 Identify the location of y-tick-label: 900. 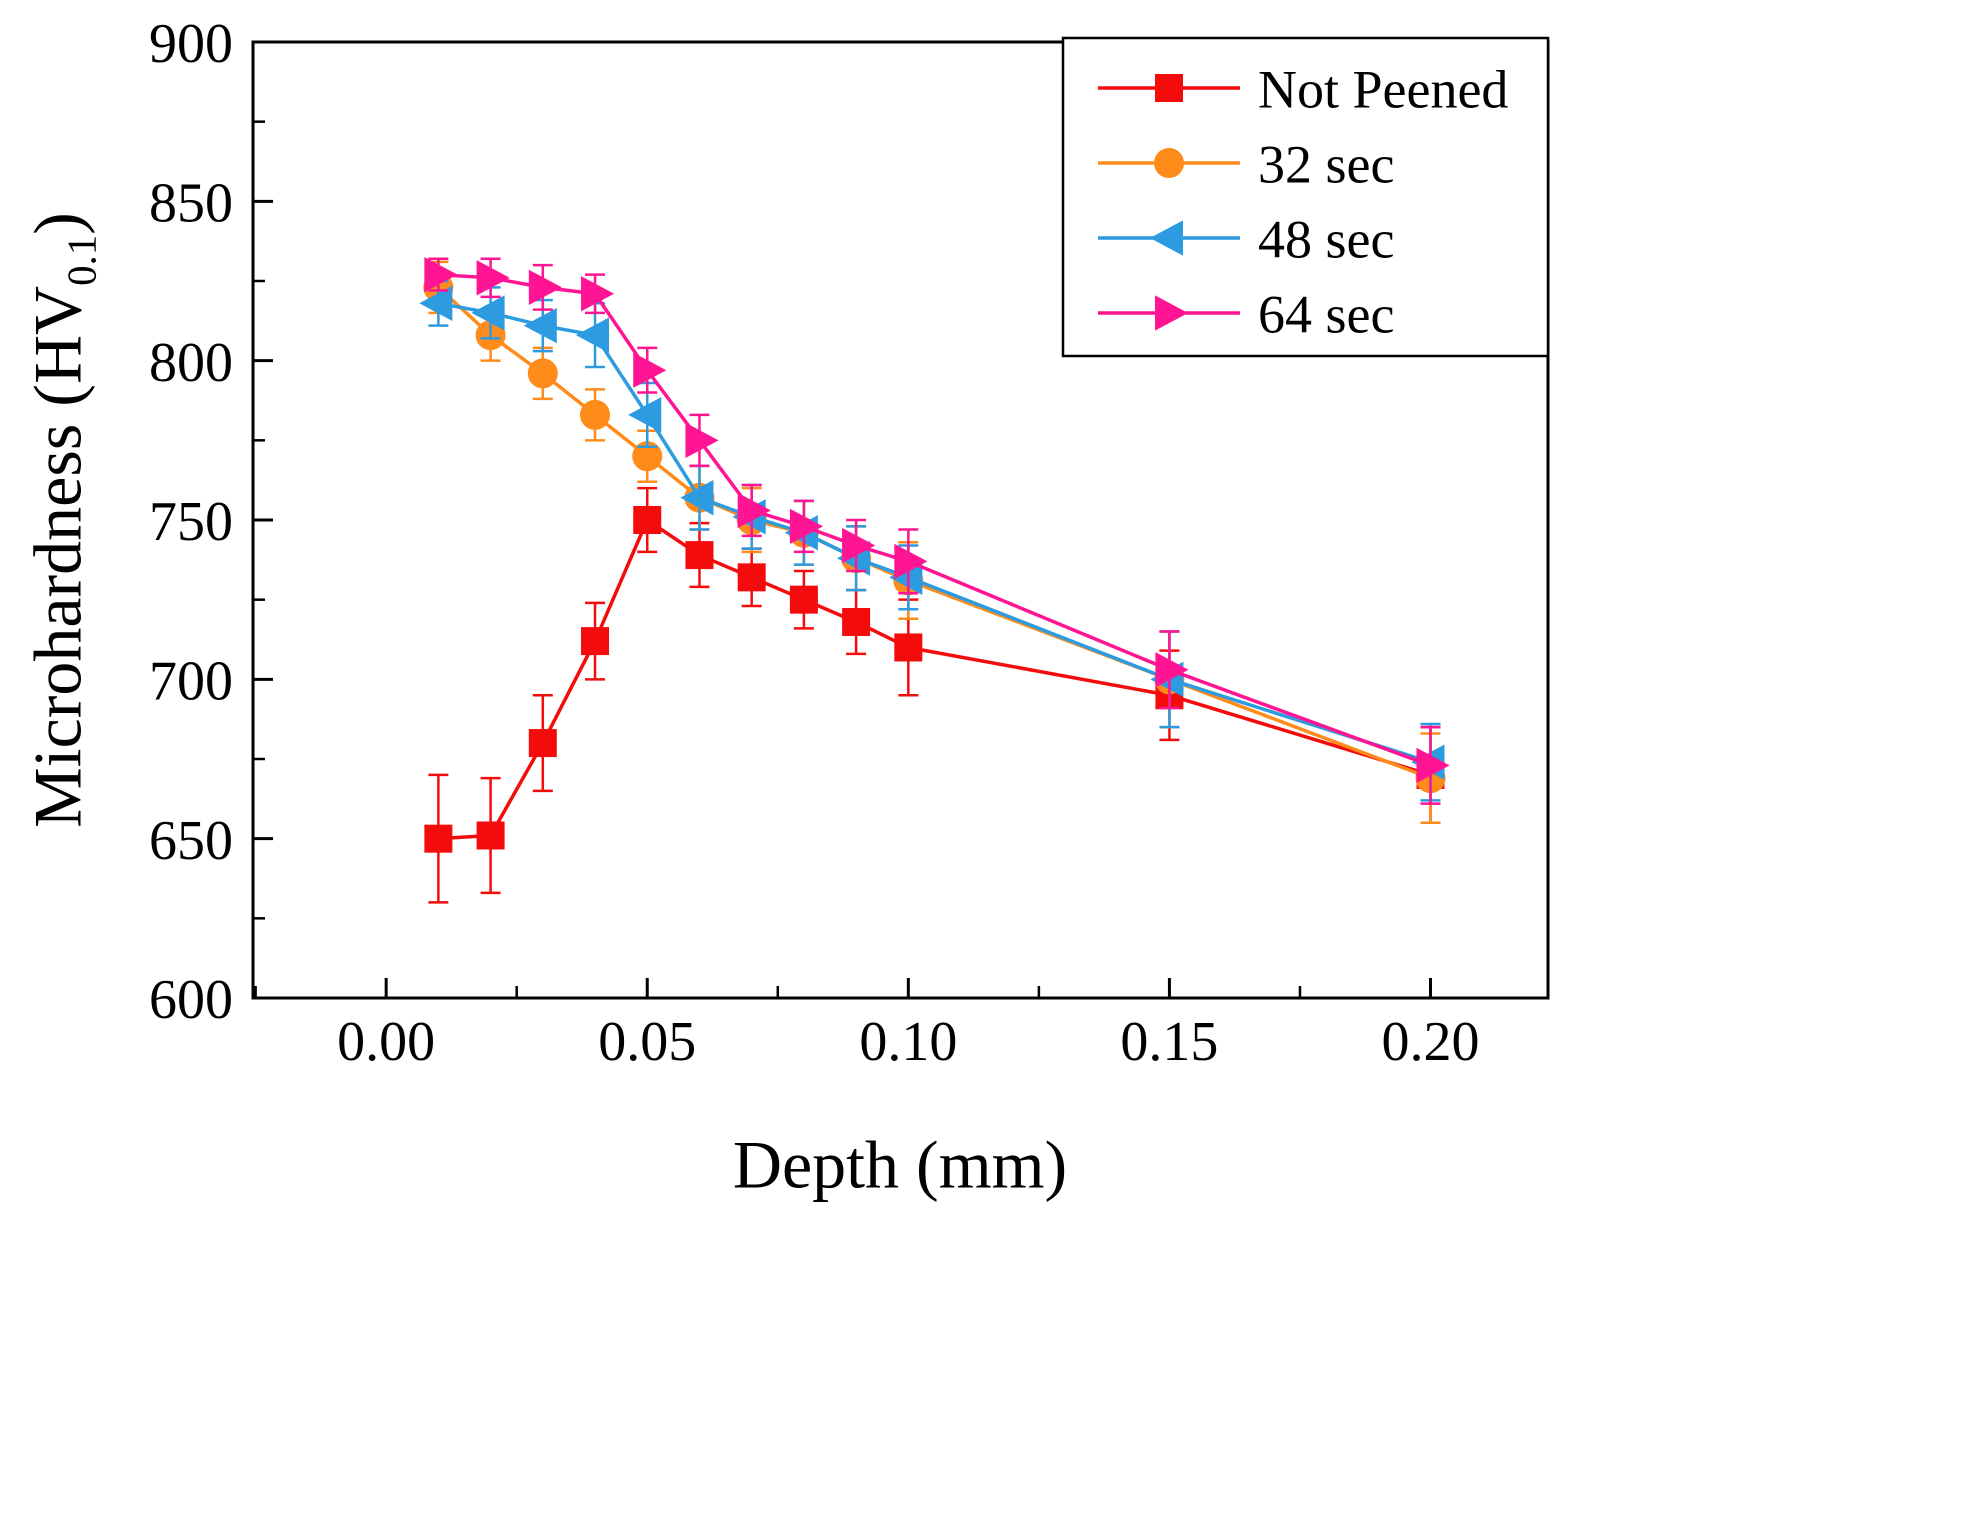
(191, 44).